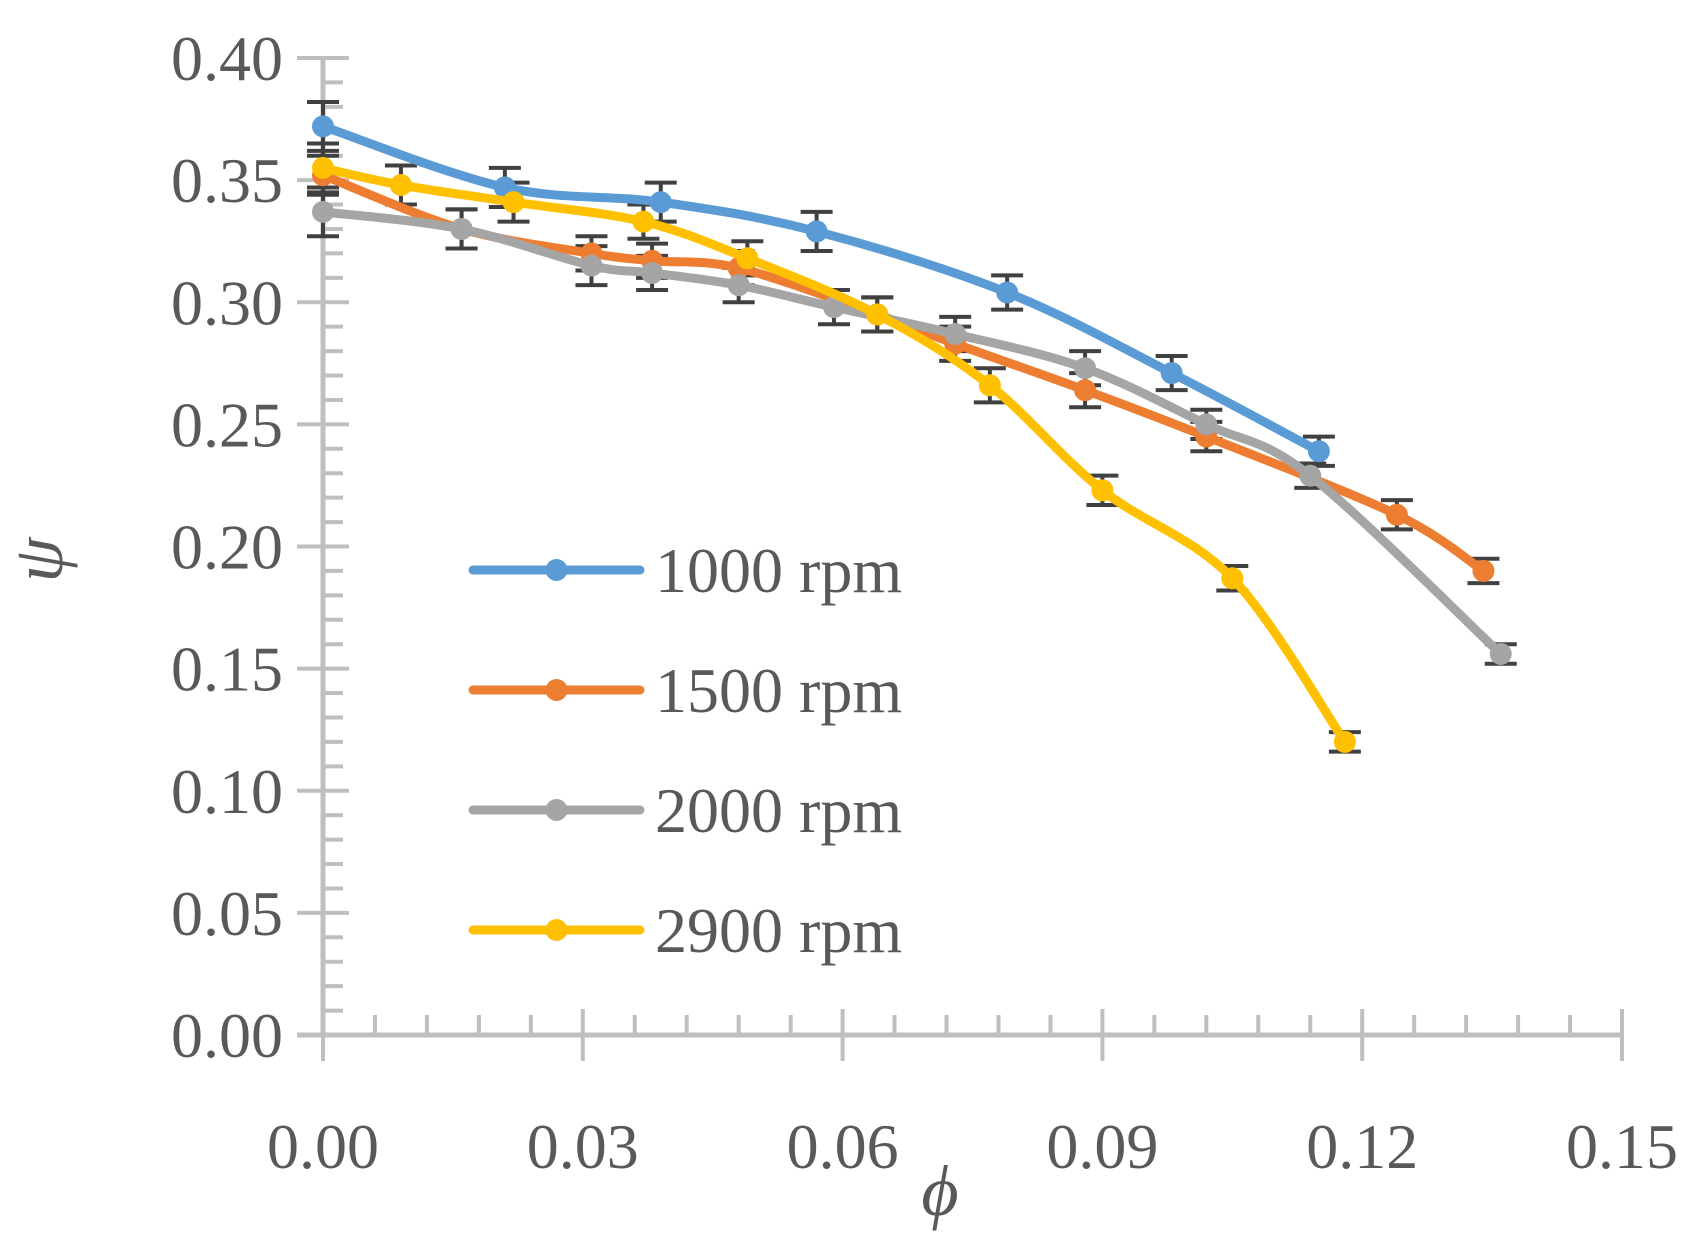  I want to click on legend-label: 1500 rpm, so click(778, 690).